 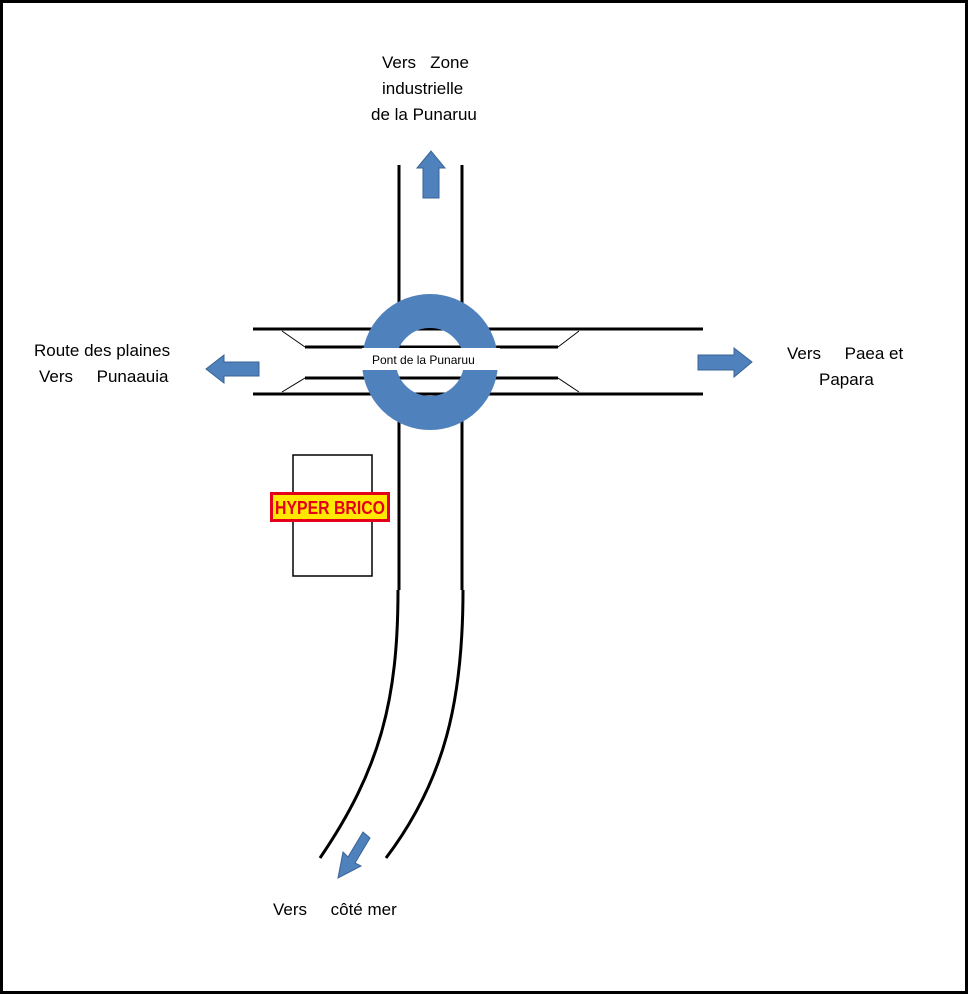 I want to click on south-destination: Vers côté mer, so click(x=335, y=909).